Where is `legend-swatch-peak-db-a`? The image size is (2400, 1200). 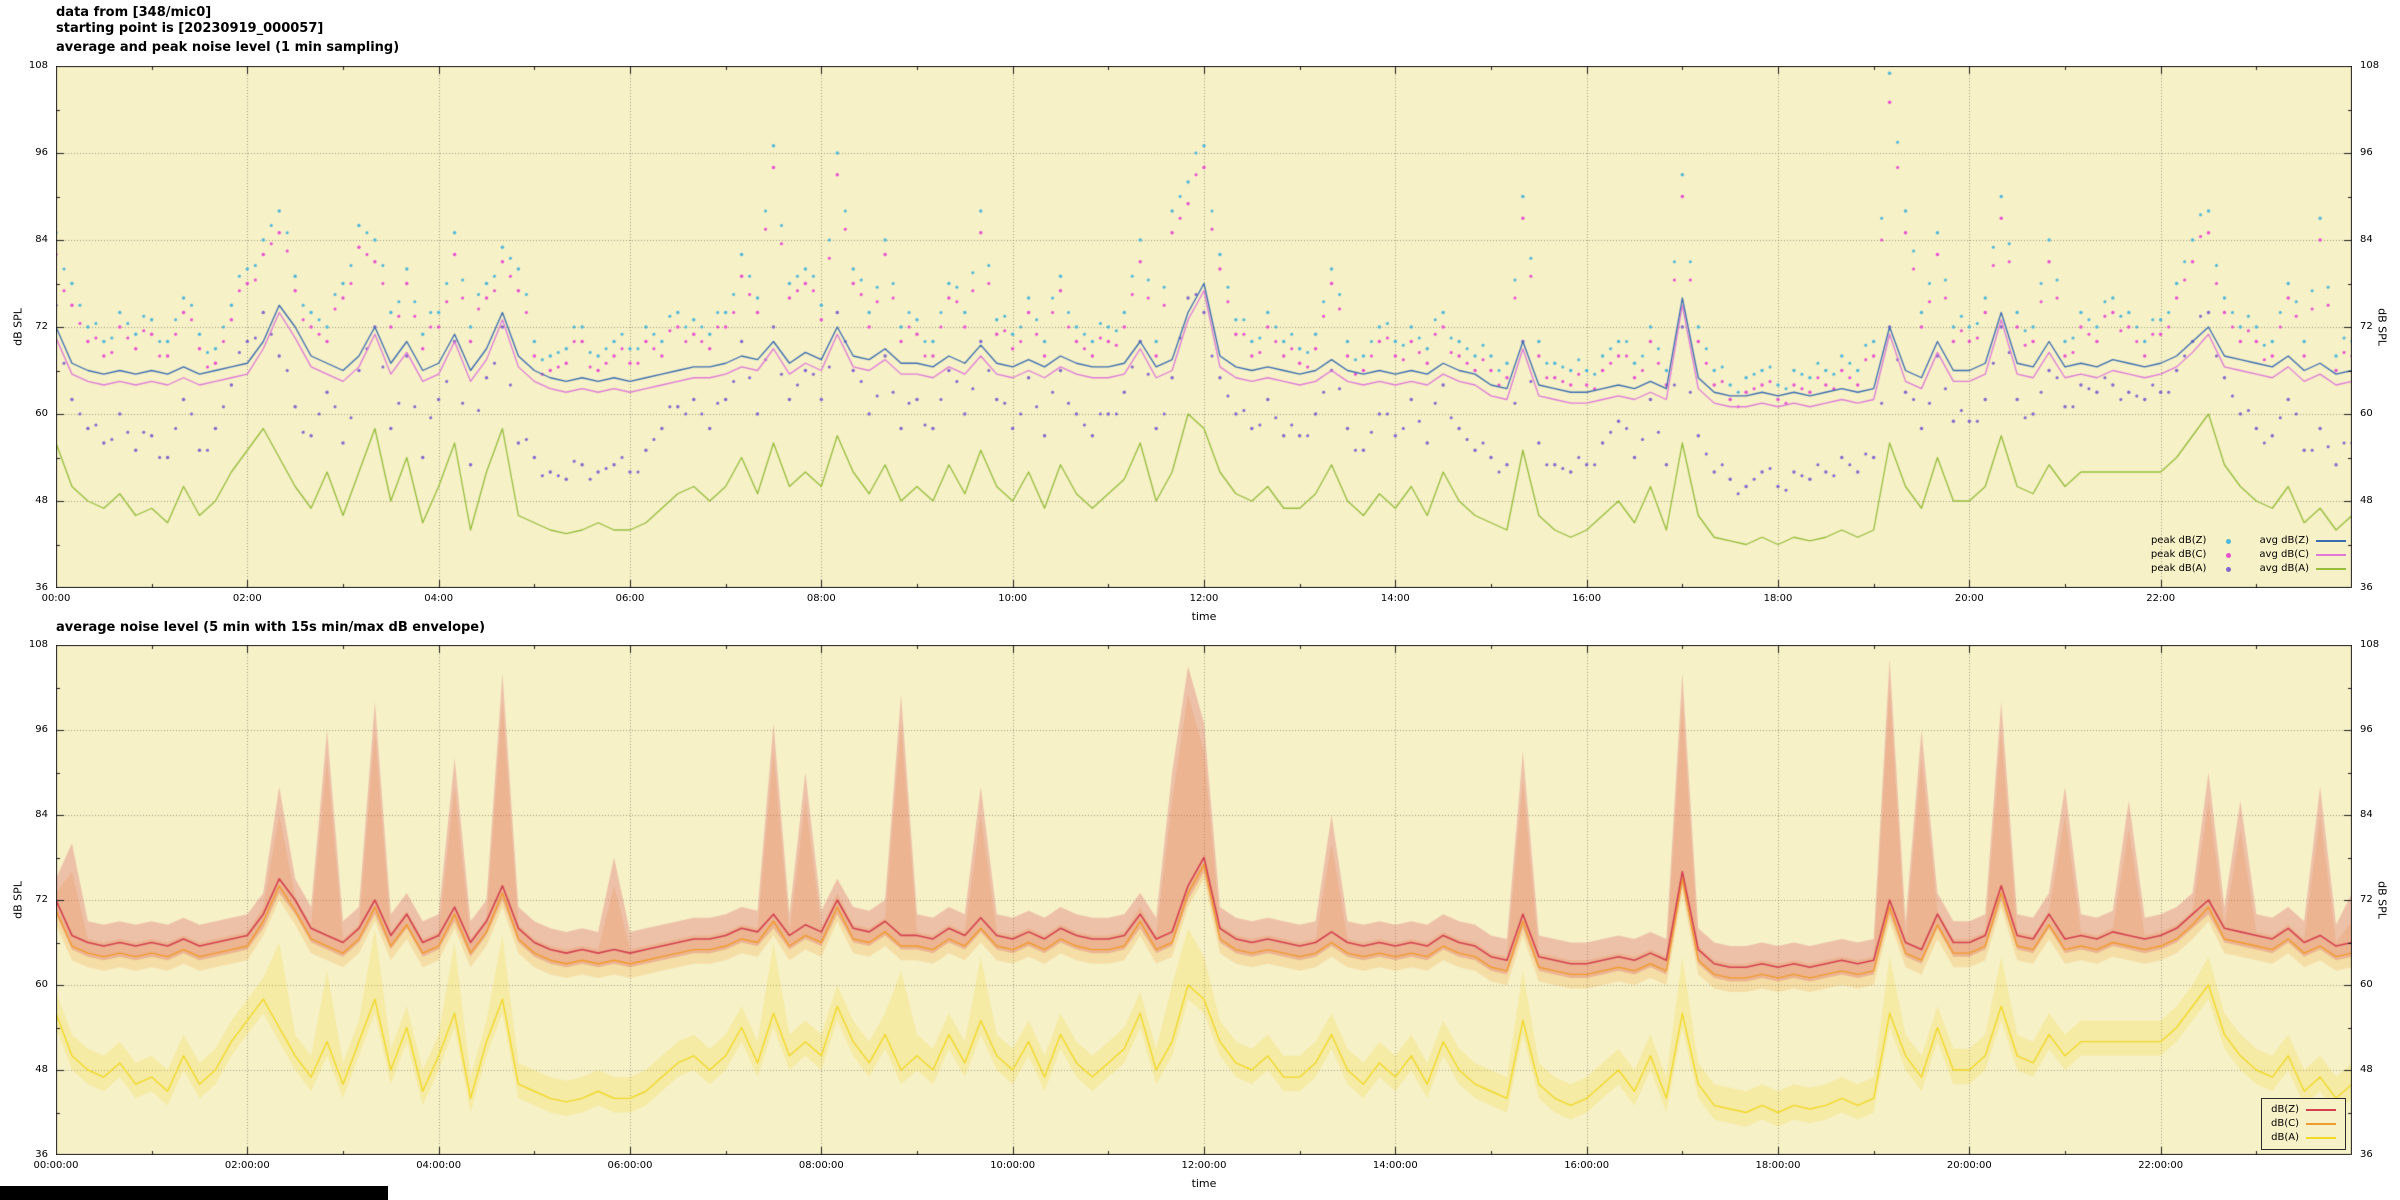
legend-swatch-peak-db-a is located at coordinates (2228, 569).